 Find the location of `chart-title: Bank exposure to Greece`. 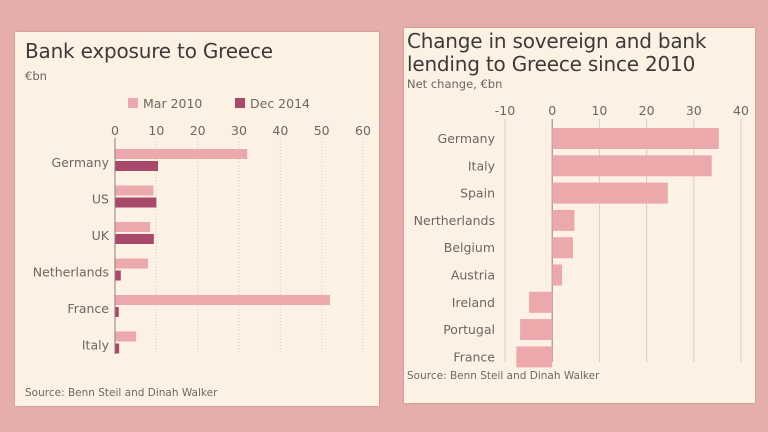

chart-title: Bank exposure to Greece is located at coordinates (149, 51).